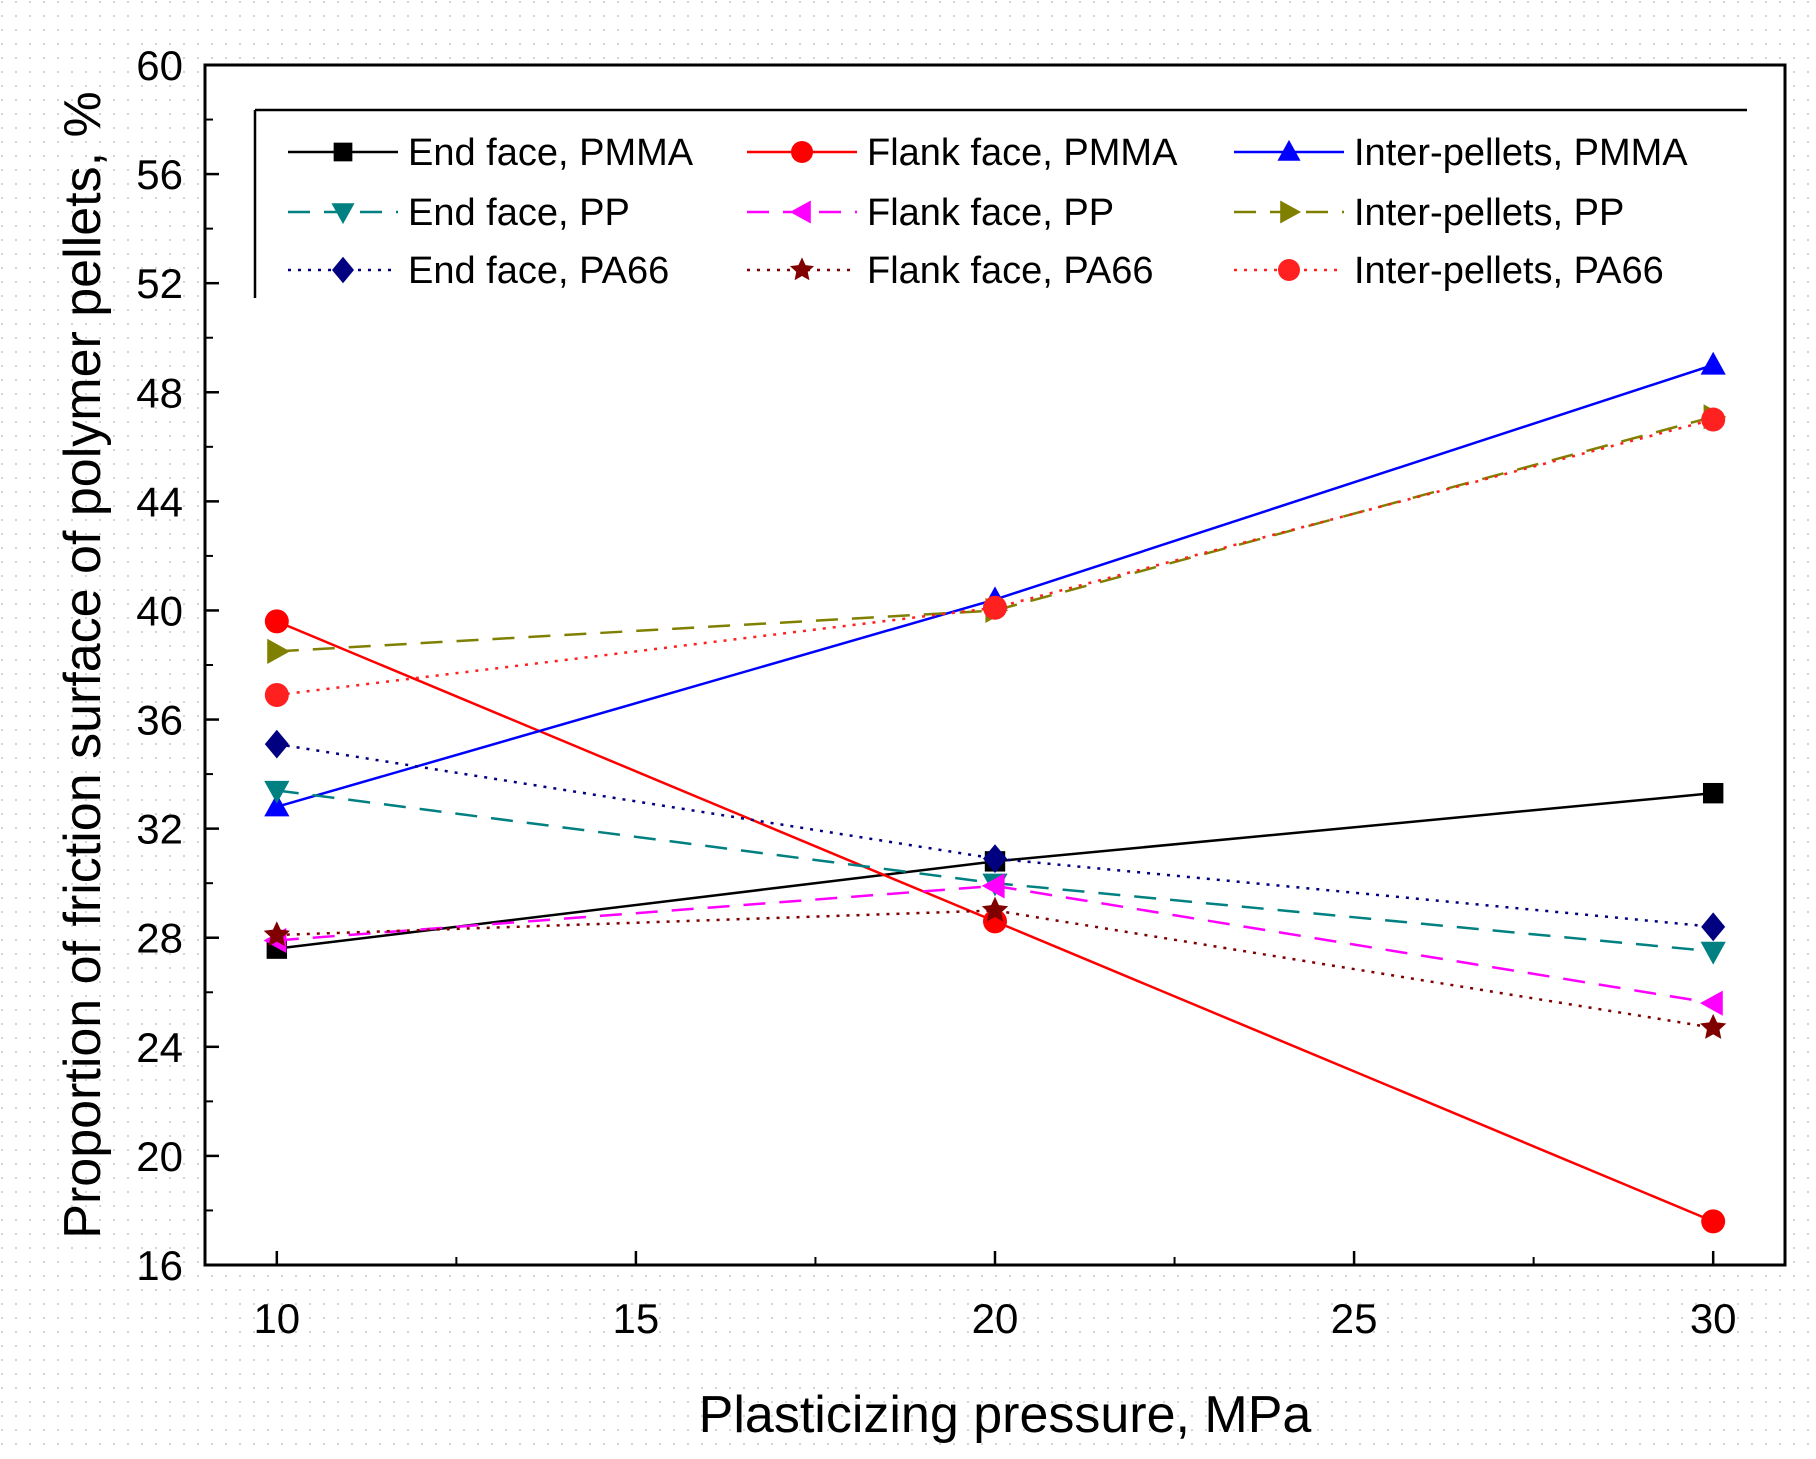  I want to click on y-tick-label: 56, so click(159, 174).